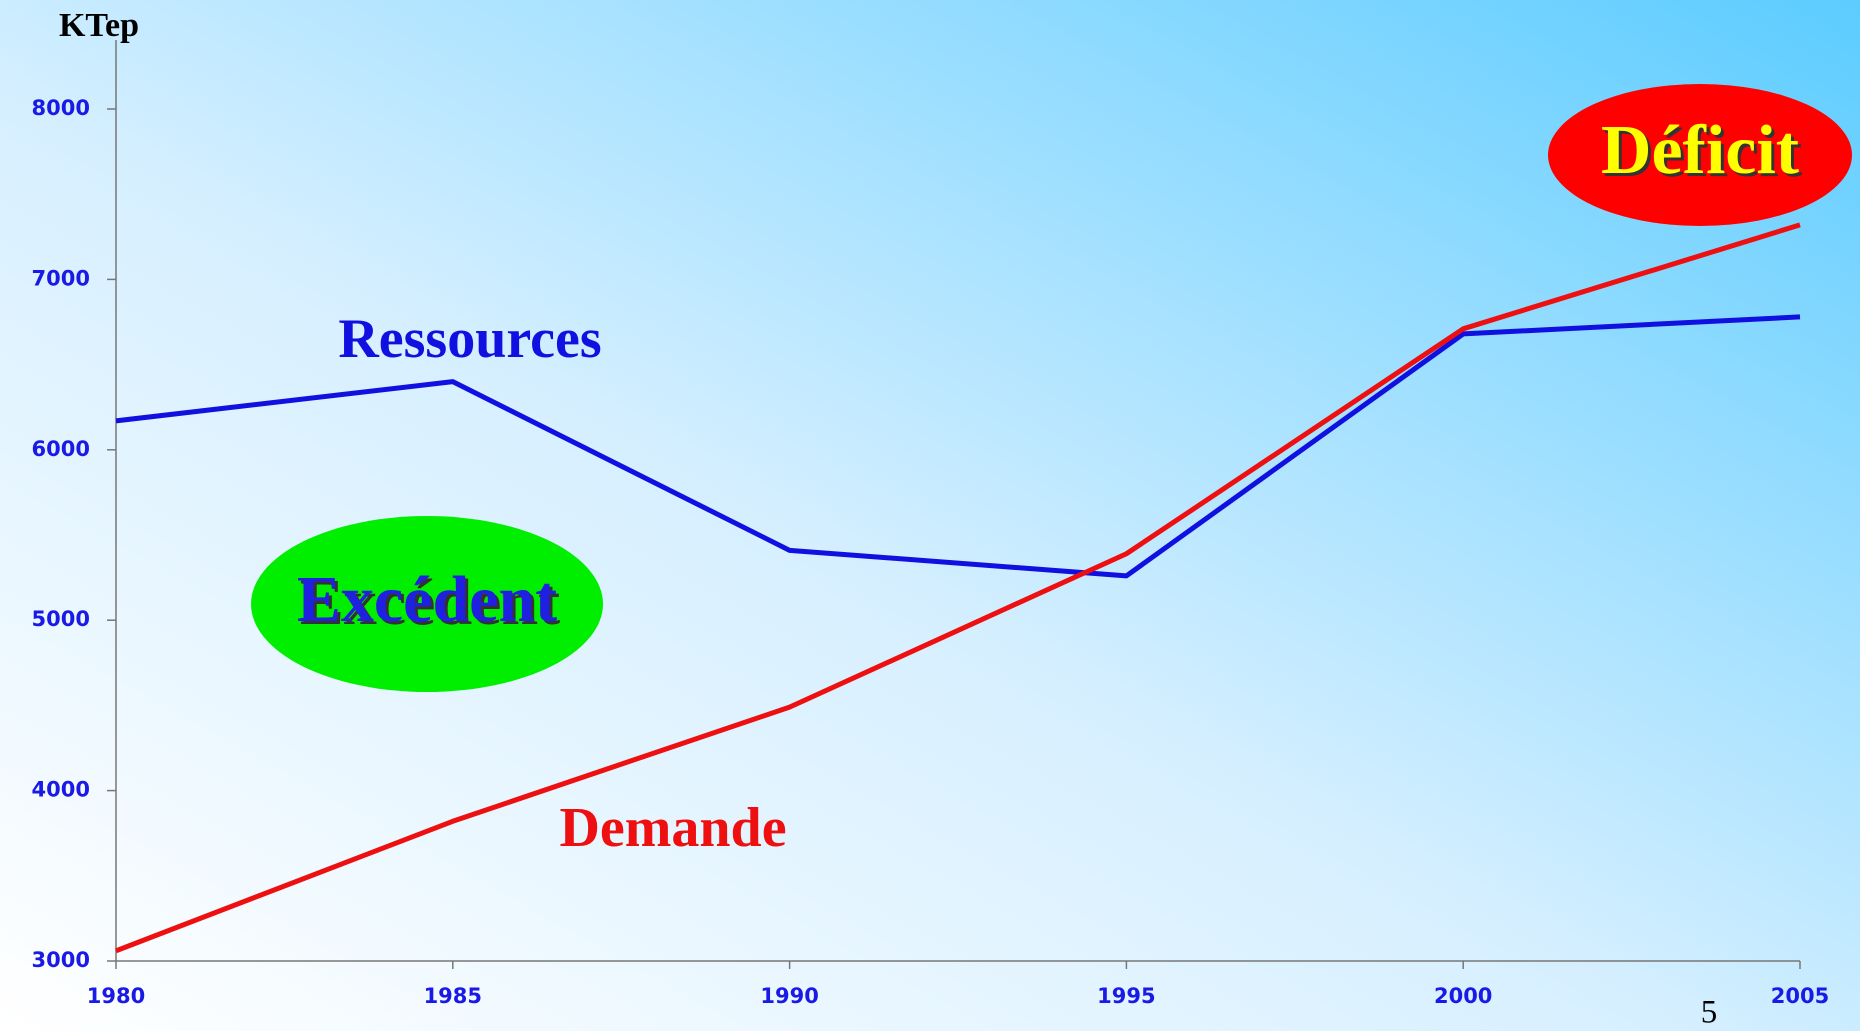 The image size is (1860, 1031). I want to click on y-axis-label: KTep, so click(99, 25).